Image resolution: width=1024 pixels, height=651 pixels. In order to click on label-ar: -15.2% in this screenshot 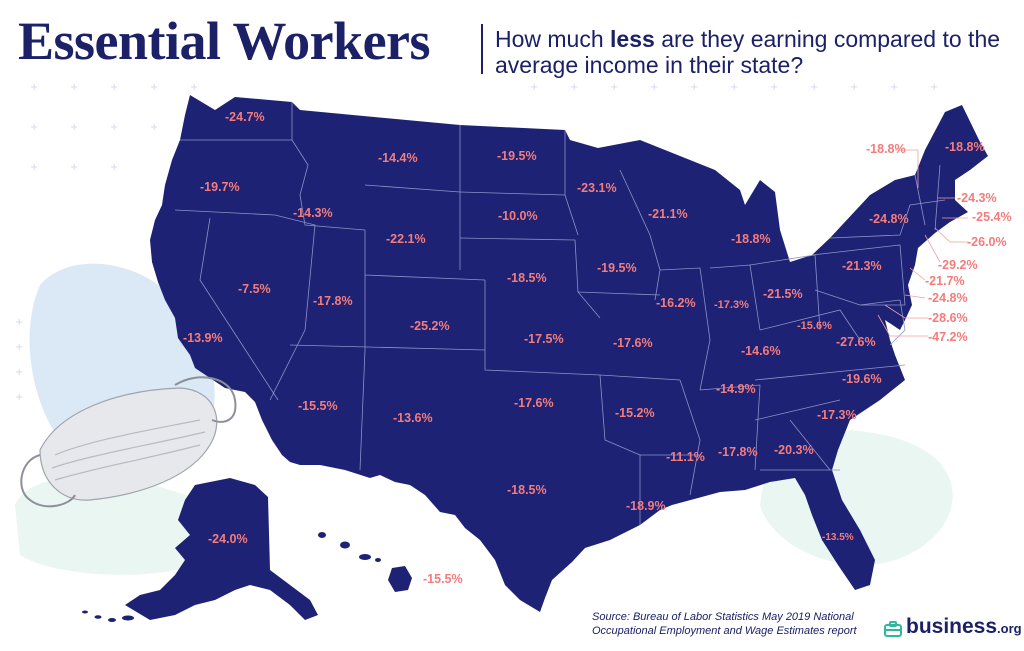, I will do `click(635, 413)`.